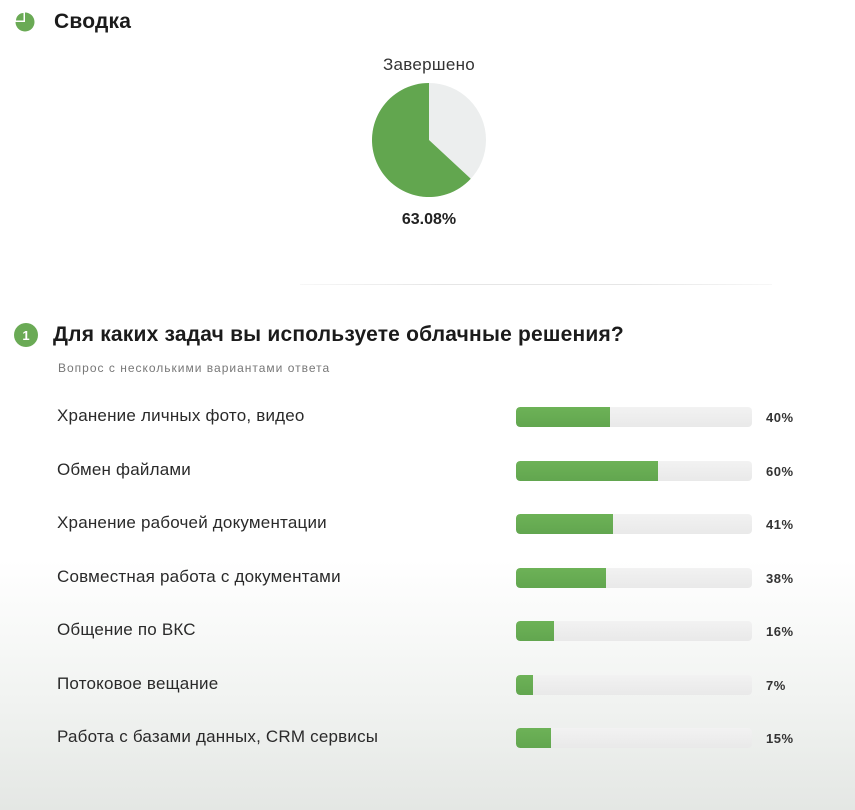 This screenshot has width=855, height=810. Describe the element at coordinates (427, 532) in the screenshot. I see `answer-row: Хранение рабочей документации 41%` at that location.